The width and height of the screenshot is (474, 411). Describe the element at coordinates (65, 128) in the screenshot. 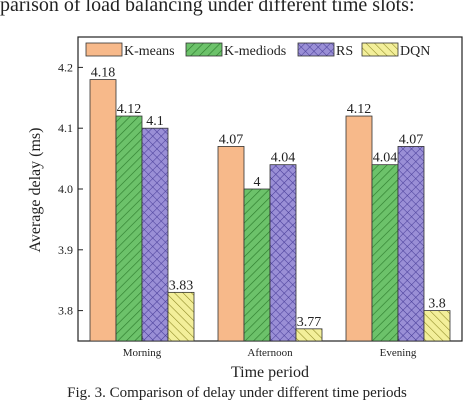

I see `y-tick-label: 4.1` at that location.